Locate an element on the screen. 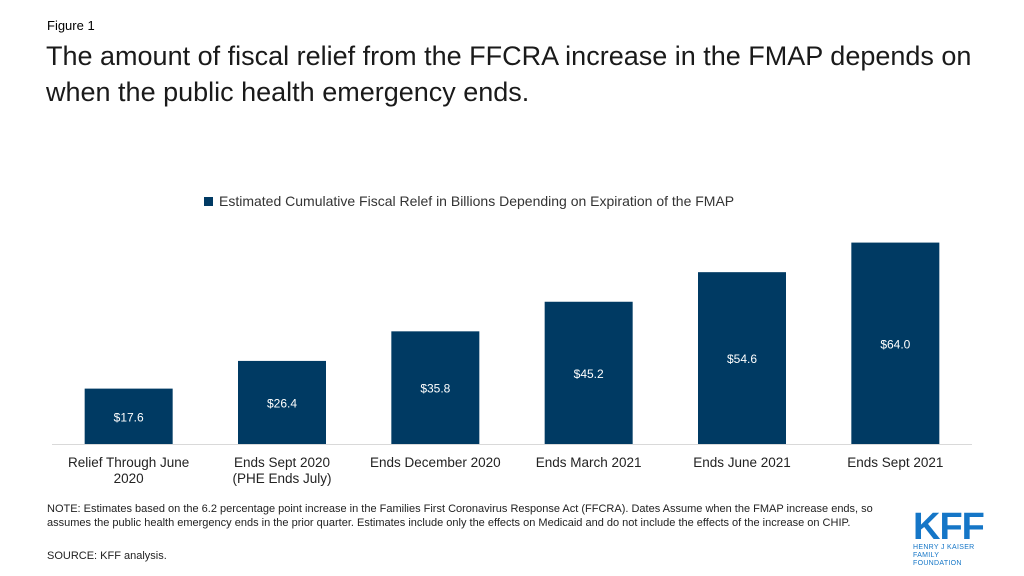 Image resolution: width=1024 pixels, height=576 pixels. x-tick-label: Ends December 2020 is located at coordinates (435, 462).